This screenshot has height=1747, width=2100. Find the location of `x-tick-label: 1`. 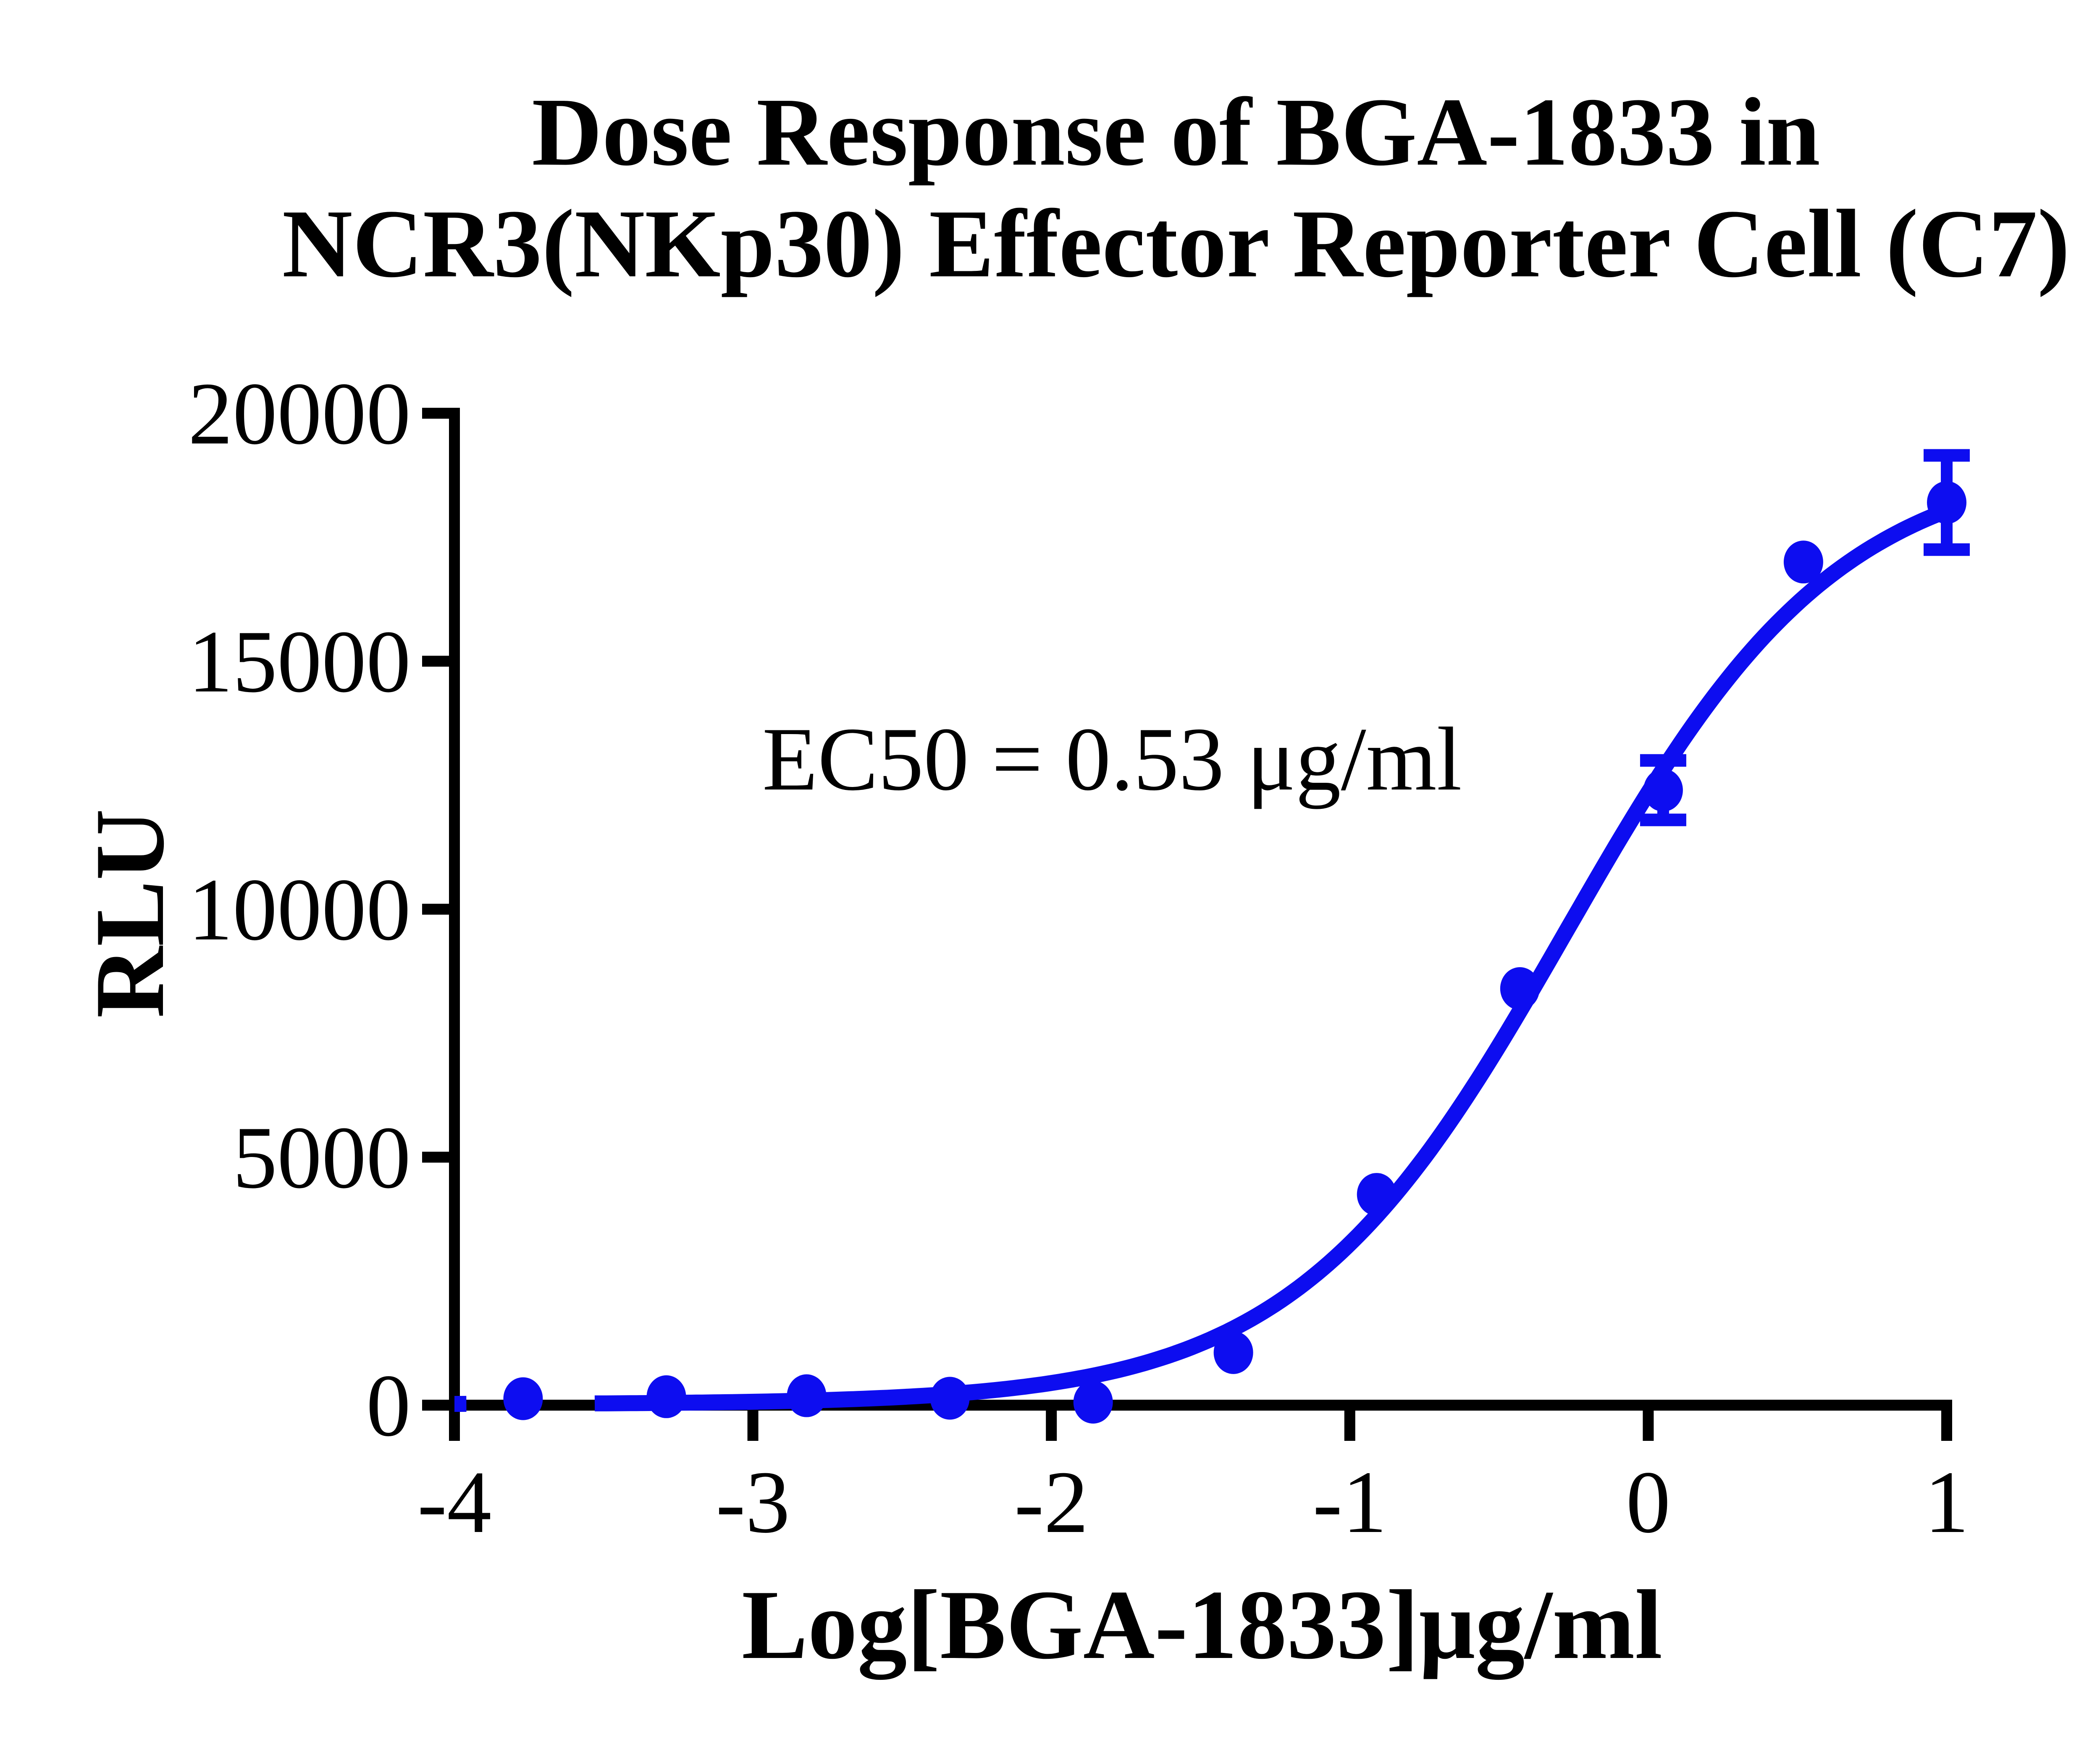

x-tick-label: 1 is located at coordinates (1946, 1502).